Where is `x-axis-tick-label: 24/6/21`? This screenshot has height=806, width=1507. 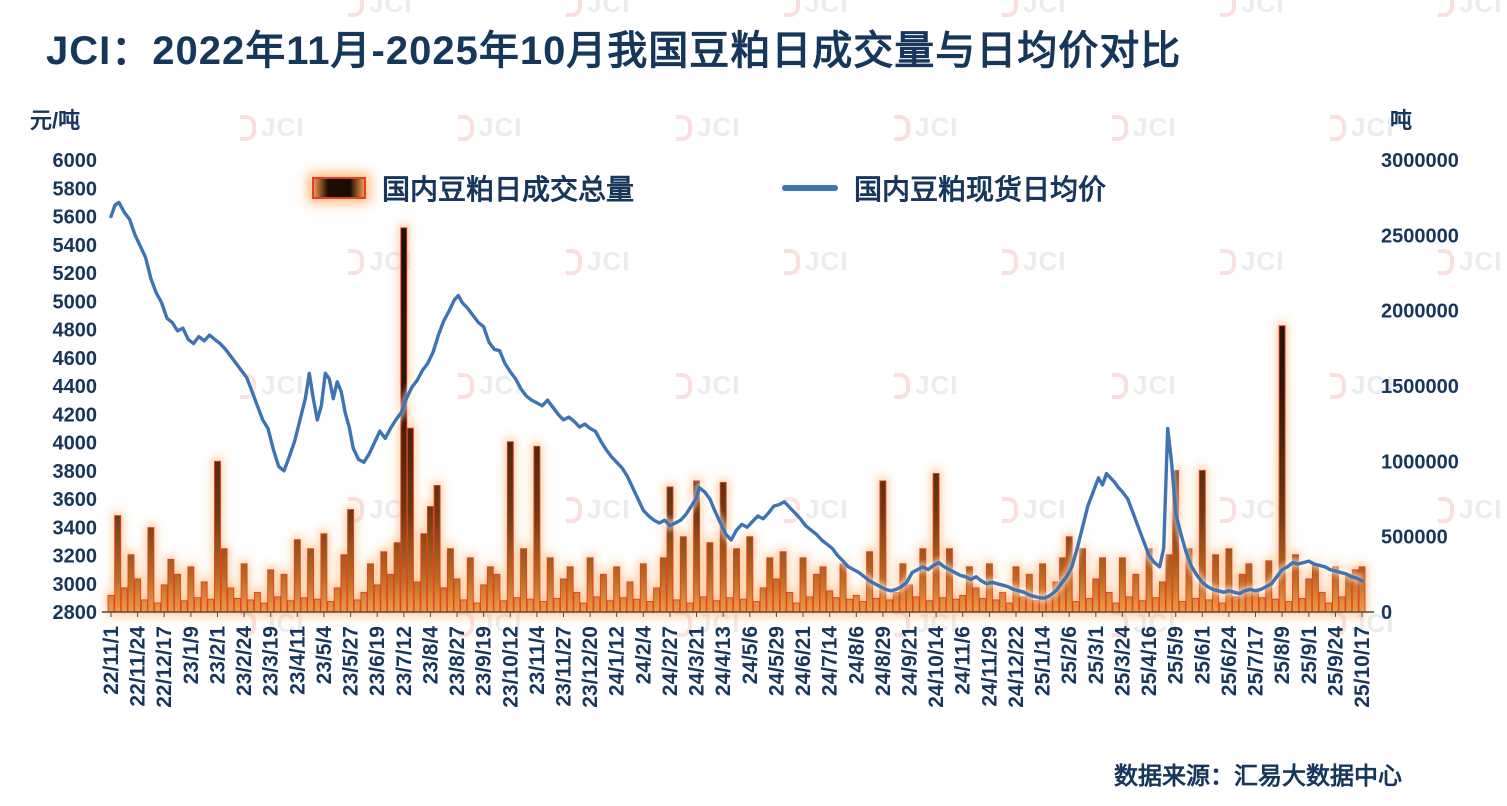
x-axis-tick-label: 24/6/21 is located at coordinates (803, 661).